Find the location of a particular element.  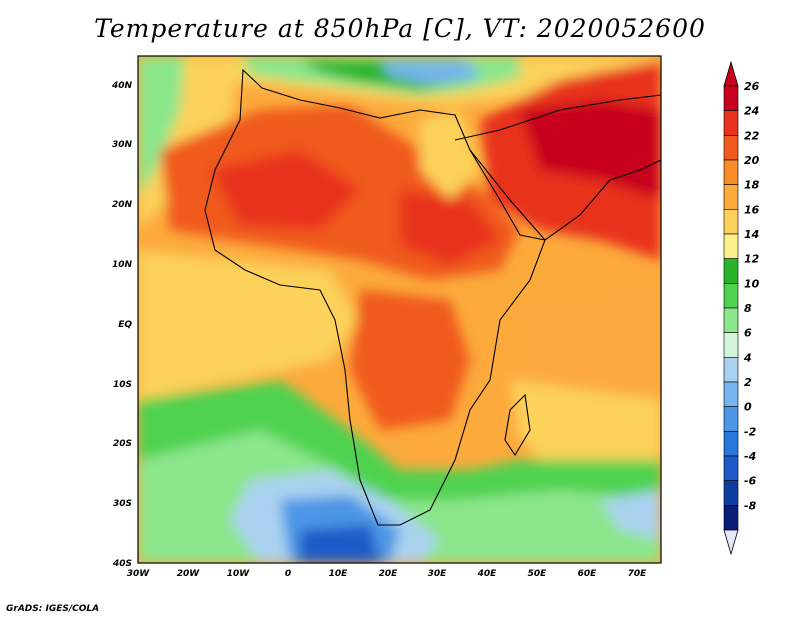

lon-label: 10W is located at coordinates (239, 574).